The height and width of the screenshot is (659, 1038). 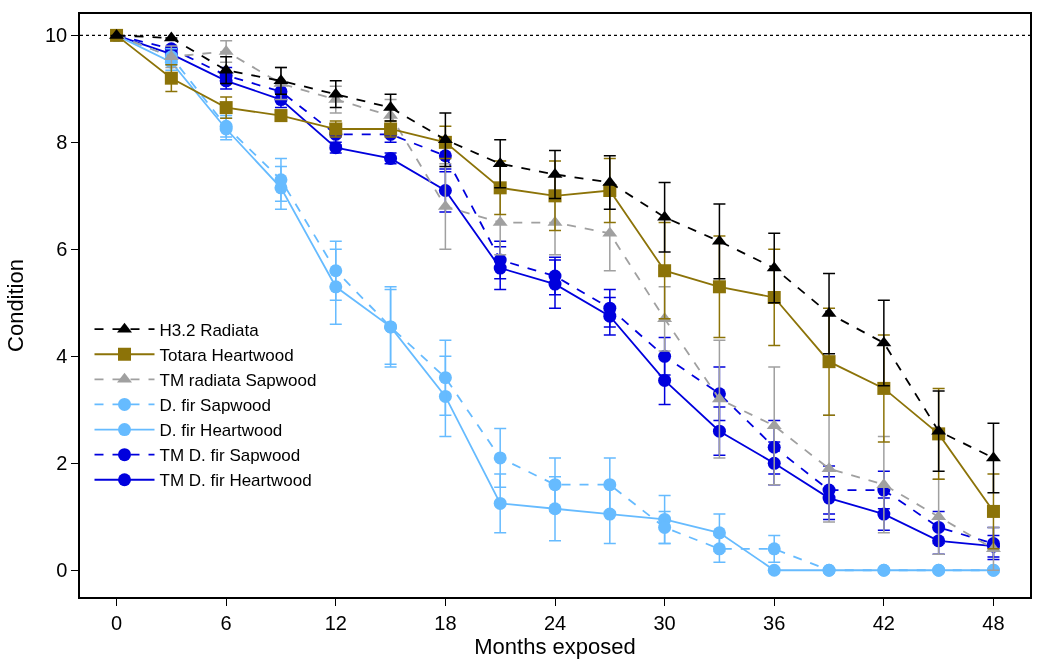 I want to click on x-tick-label: 12, so click(x=335, y=622).